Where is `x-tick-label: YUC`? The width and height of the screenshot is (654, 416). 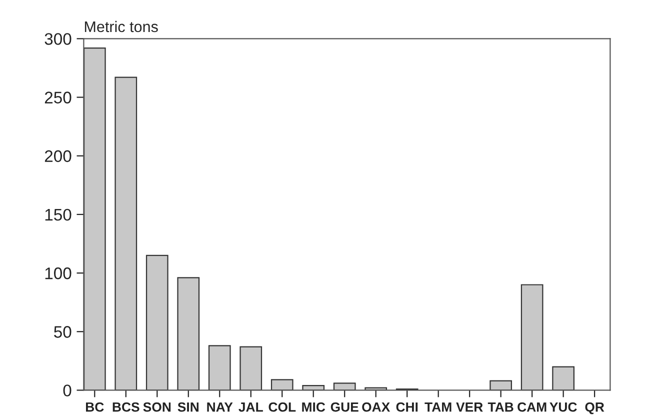
x-tick-label: YUC is located at coordinates (563, 407).